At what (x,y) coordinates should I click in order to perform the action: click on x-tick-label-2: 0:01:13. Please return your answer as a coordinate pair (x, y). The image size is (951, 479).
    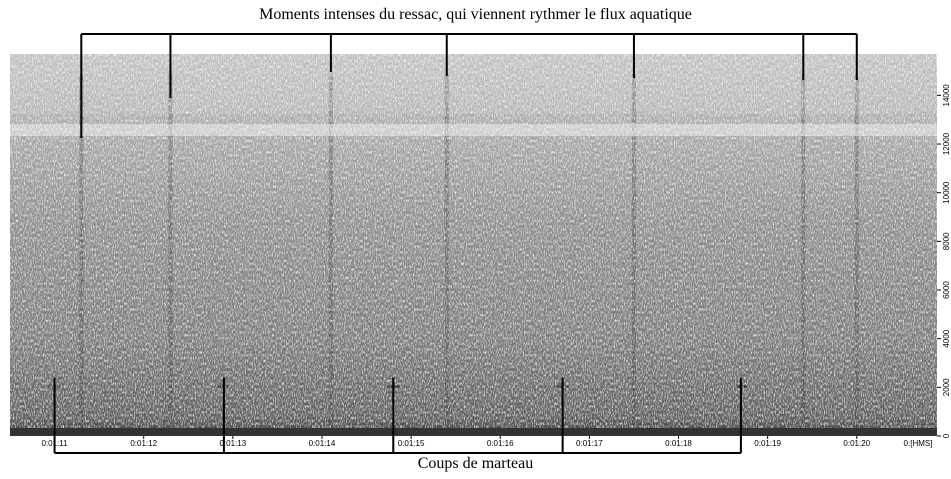
    Looking at the image, I should click on (232, 443).